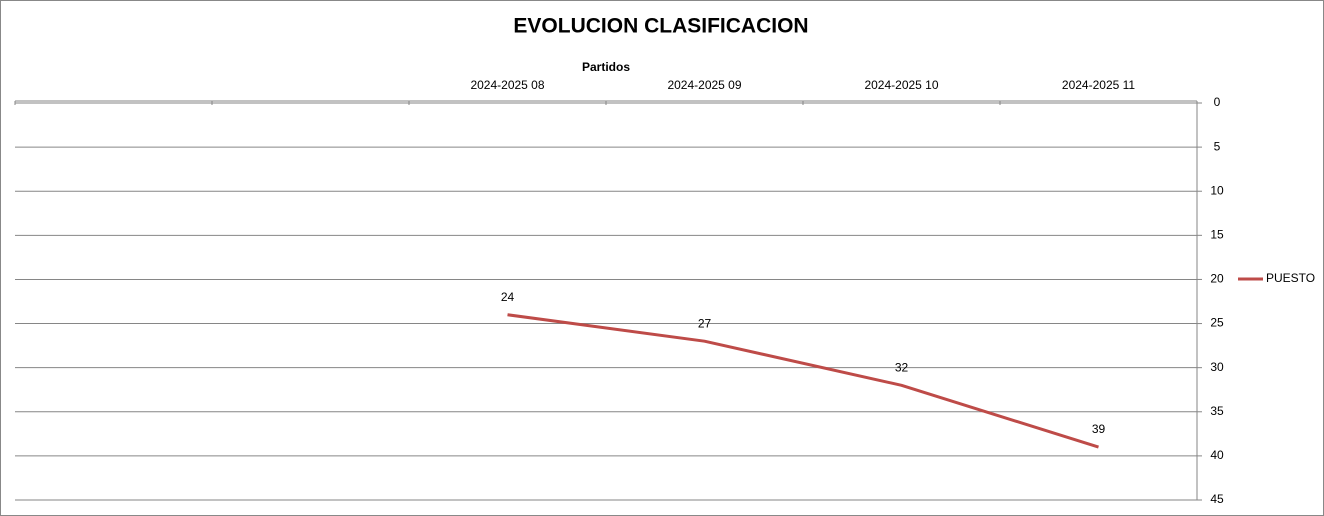 This screenshot has width=1324, height=516. I want to click on y-tick-label: 30, so click(1217, 367).